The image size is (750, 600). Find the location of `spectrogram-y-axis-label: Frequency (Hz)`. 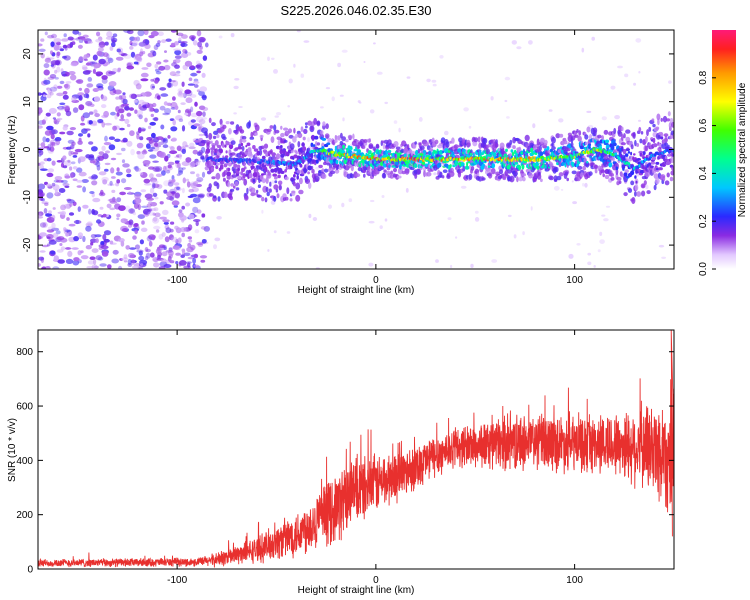

spectrogram-y-axis-label: Frequency (Hz) is located at coordinates (12, 150).